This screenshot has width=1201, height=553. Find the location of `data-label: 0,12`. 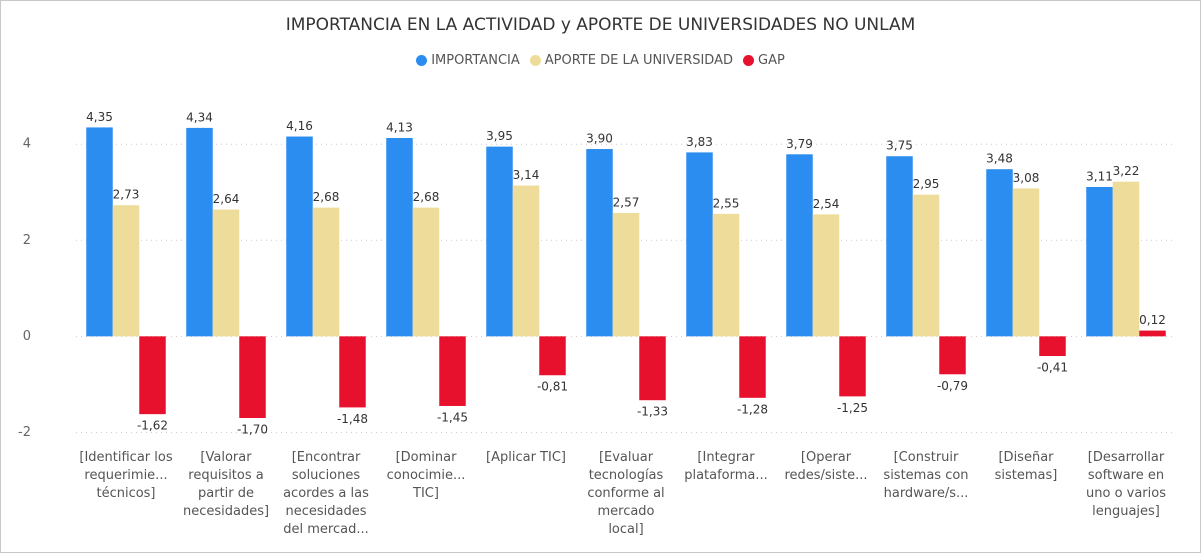

data-label: 0,12 is located at coordinates (1152, 320).